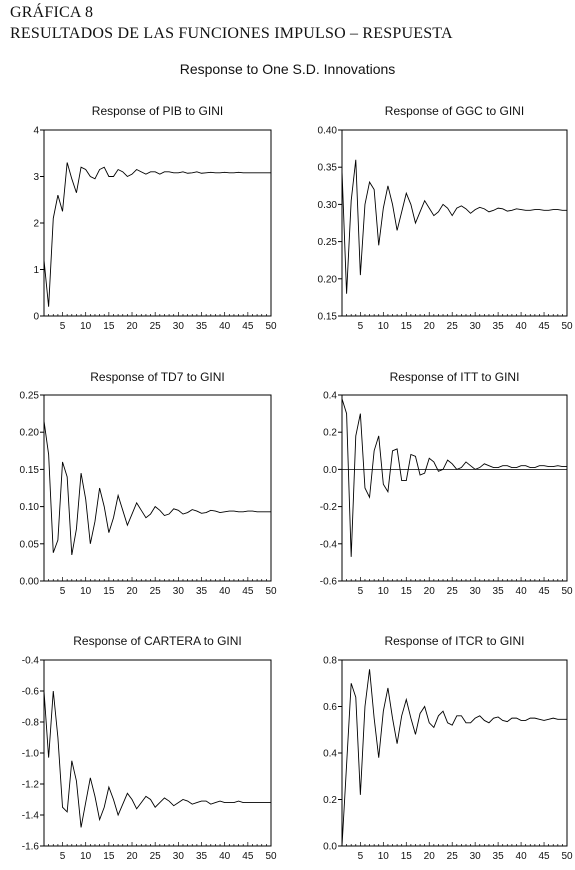 The width and height of the screenshot is (575, 870). Describe the element at coordinates (328, 205) in the screenshot. I see `y-tick-label: 0.30` at that location.